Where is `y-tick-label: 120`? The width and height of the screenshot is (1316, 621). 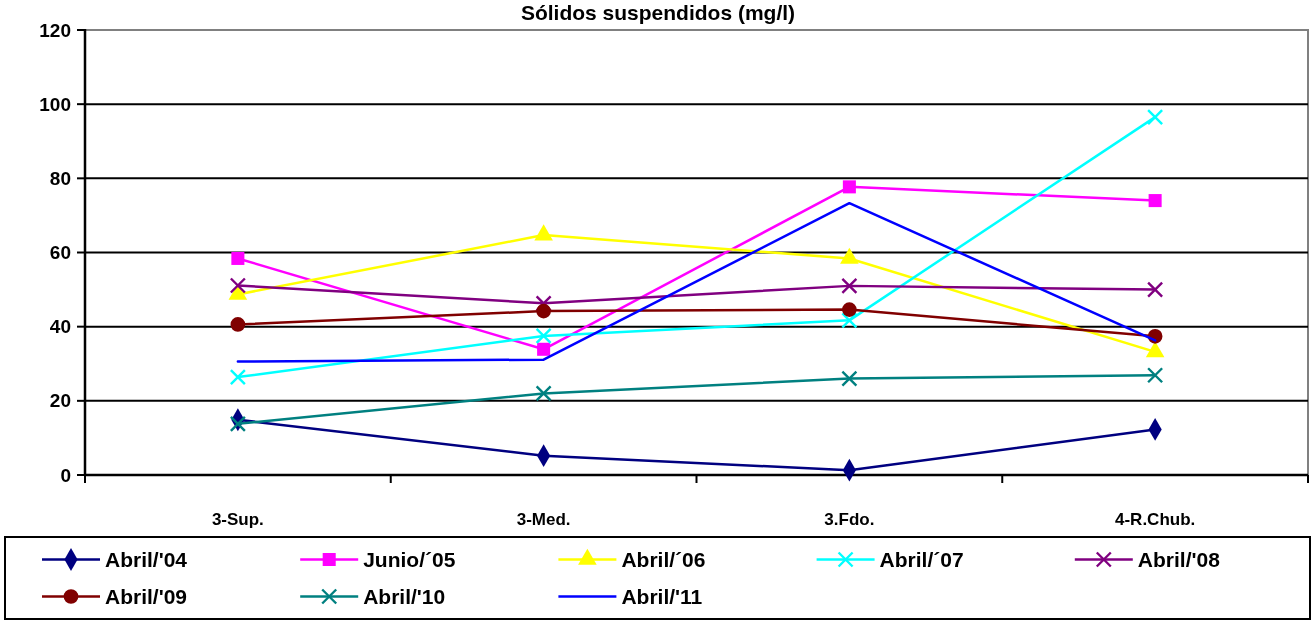 y-tick-label: 120 is located at coordinates (55, 30).